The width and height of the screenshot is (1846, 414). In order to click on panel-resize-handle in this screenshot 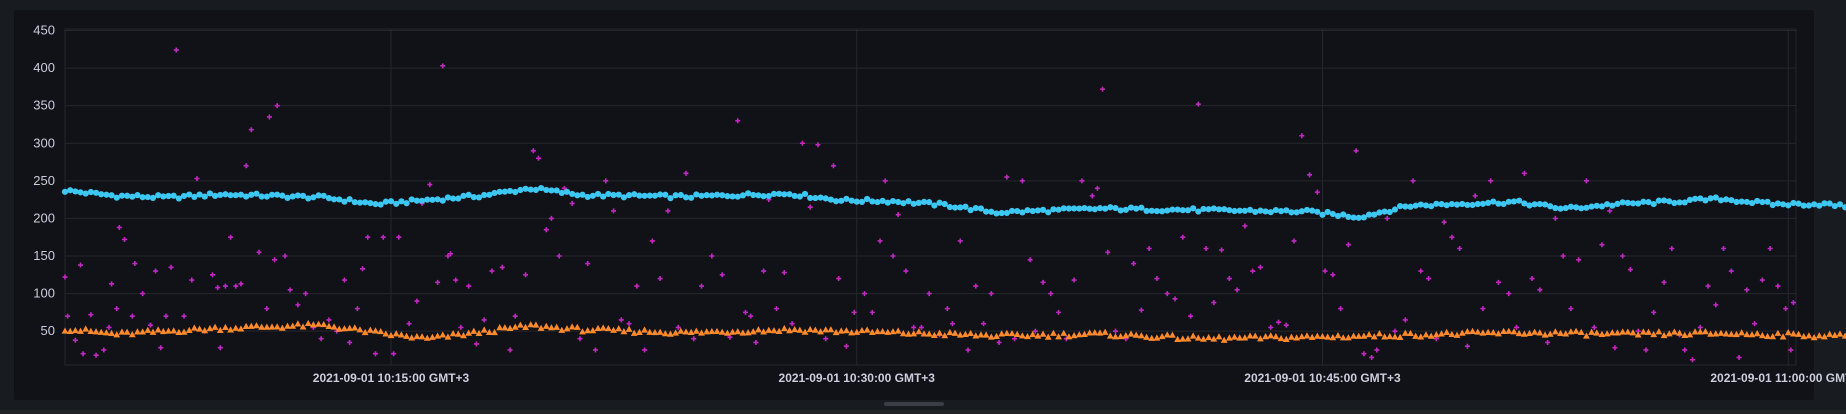, I will do `click(914, 404)`.